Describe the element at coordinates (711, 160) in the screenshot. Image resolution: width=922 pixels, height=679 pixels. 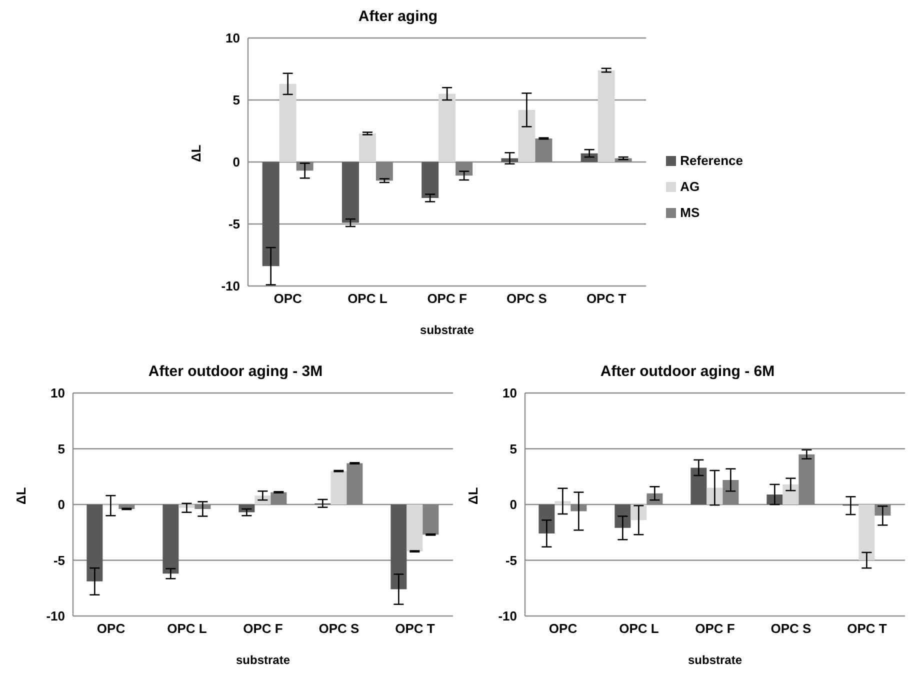
I see `legend-label: Reference` at that location.